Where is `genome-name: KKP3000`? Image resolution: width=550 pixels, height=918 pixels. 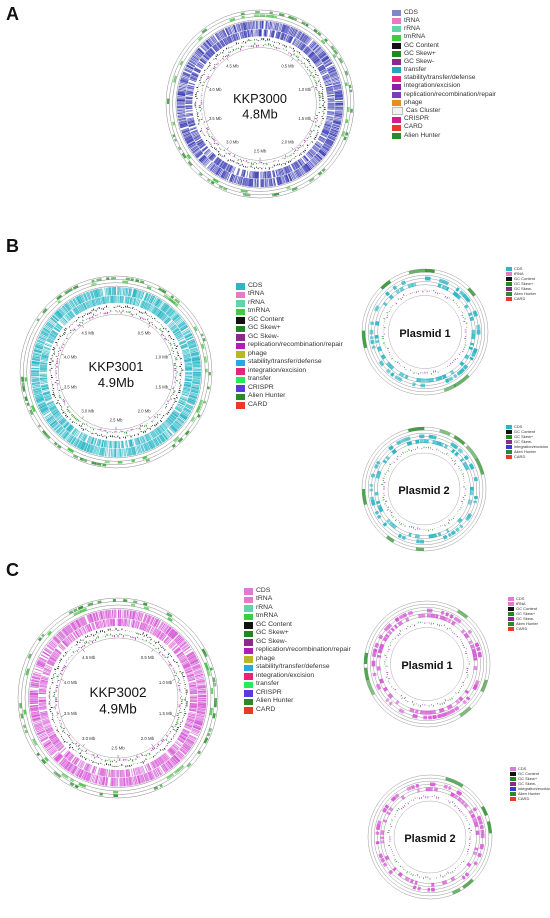
genome-name: KKP3000 is located at coordinates (260, 98).